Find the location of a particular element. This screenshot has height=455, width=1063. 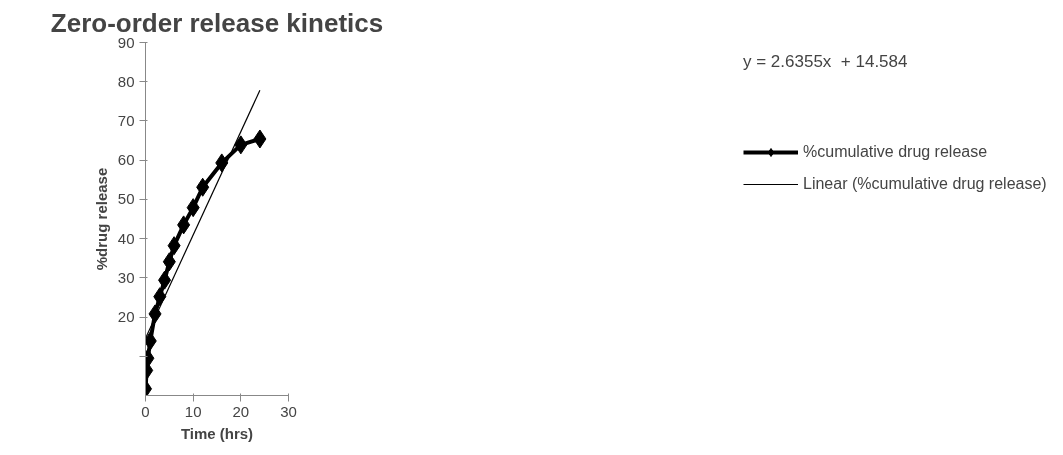

text: y = 2.6355x + 14.584 is located at coordinates (826, 62).